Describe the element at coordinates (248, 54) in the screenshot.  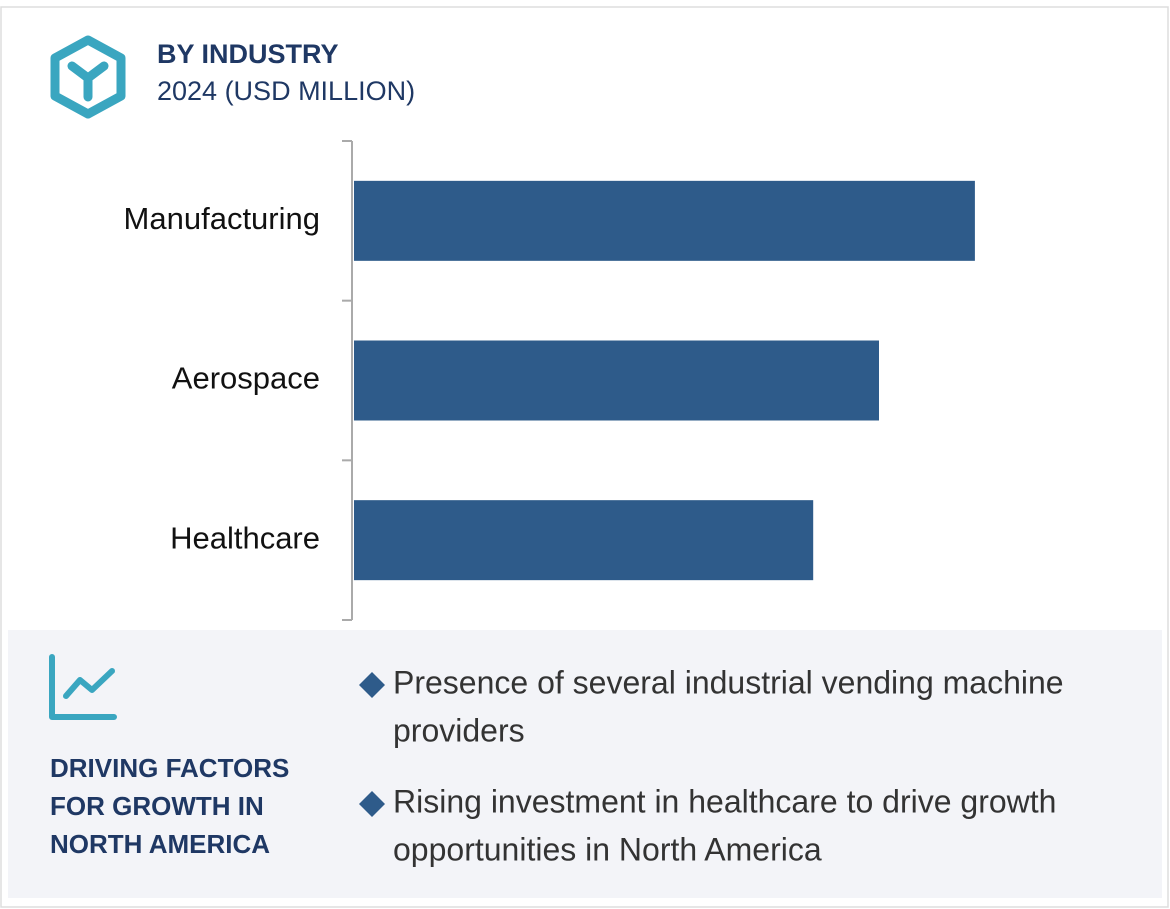
I see `title: BY INDUSTRY` at that location.